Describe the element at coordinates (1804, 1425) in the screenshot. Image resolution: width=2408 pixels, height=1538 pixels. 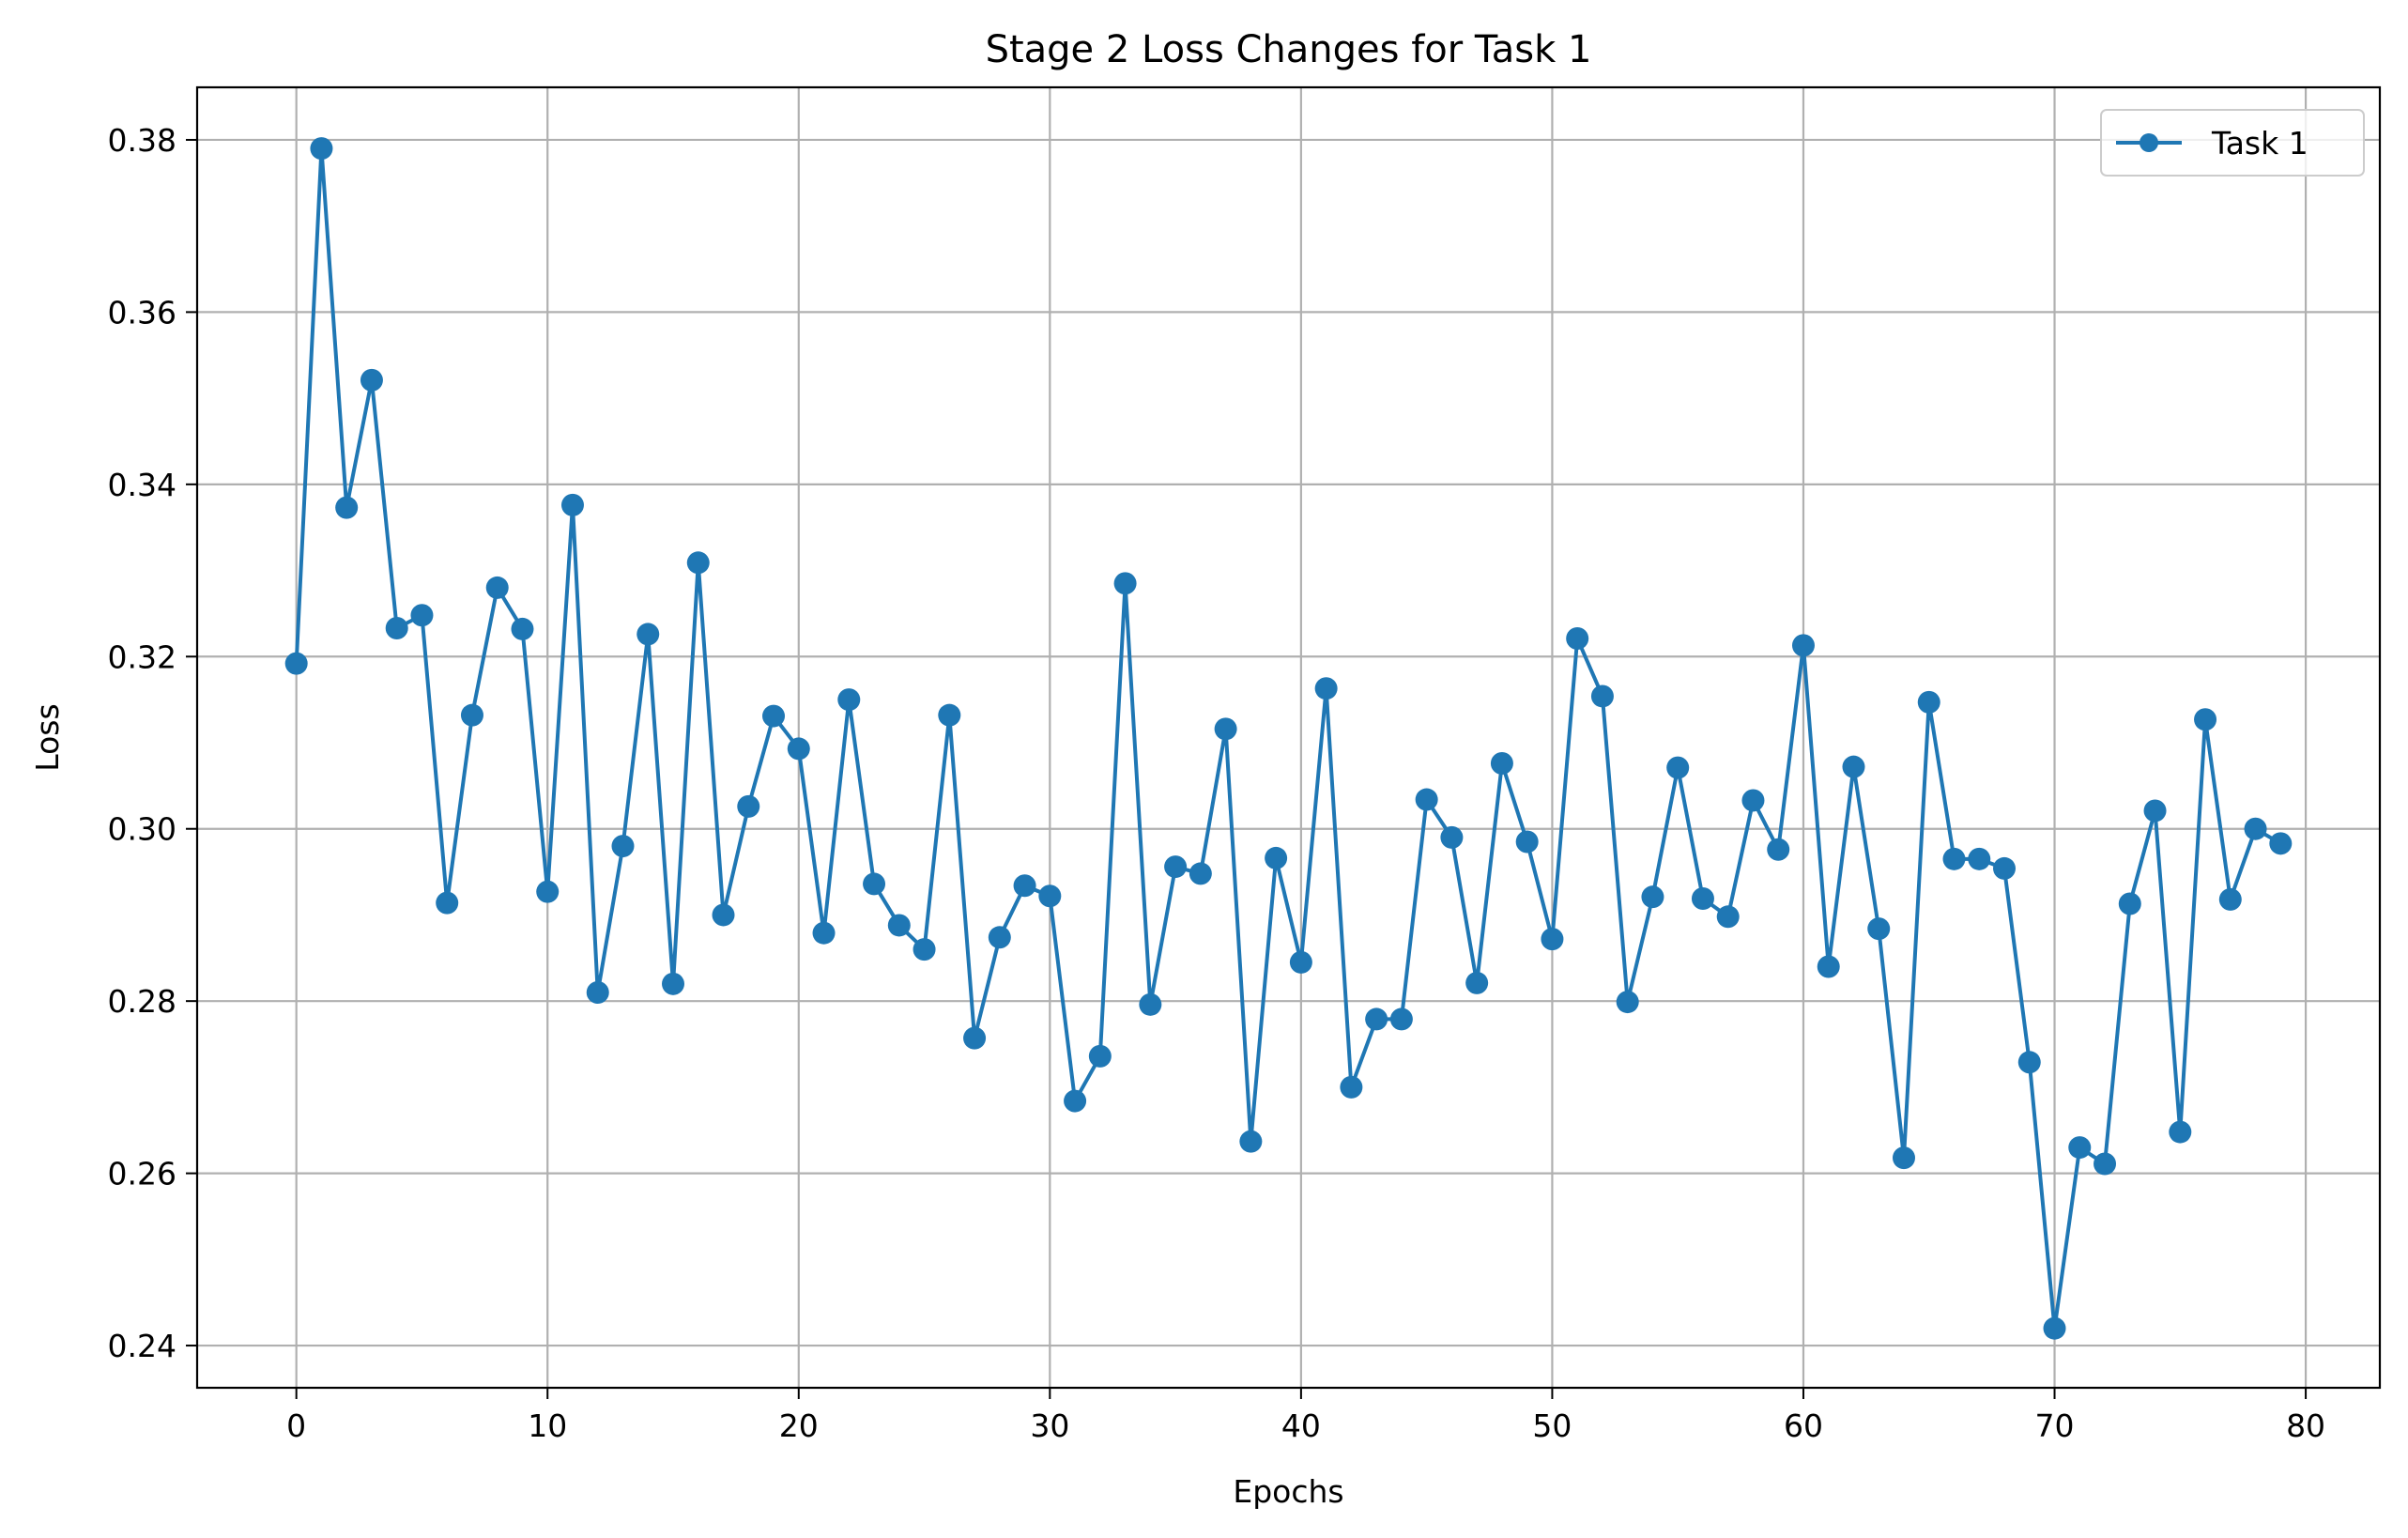
I see `x-tick-label: 60` at that location.